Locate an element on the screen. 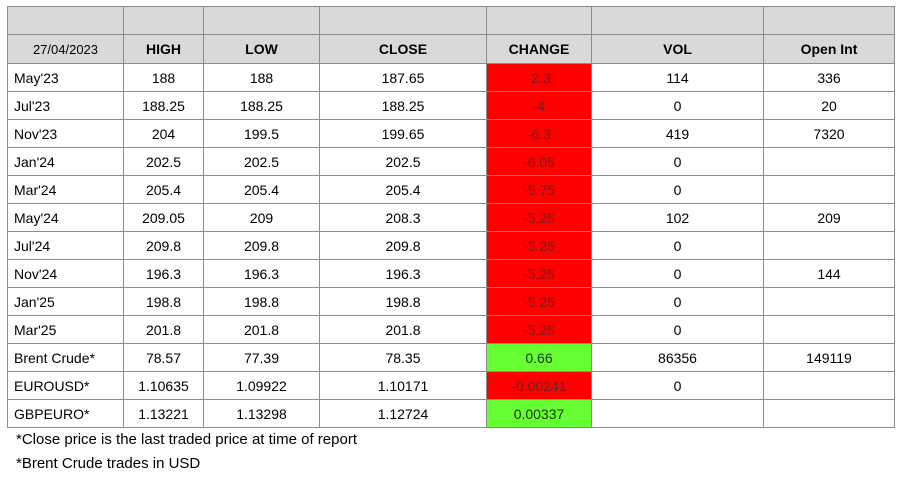  low-value: 1.13298 is located at coordinates (261, 413).